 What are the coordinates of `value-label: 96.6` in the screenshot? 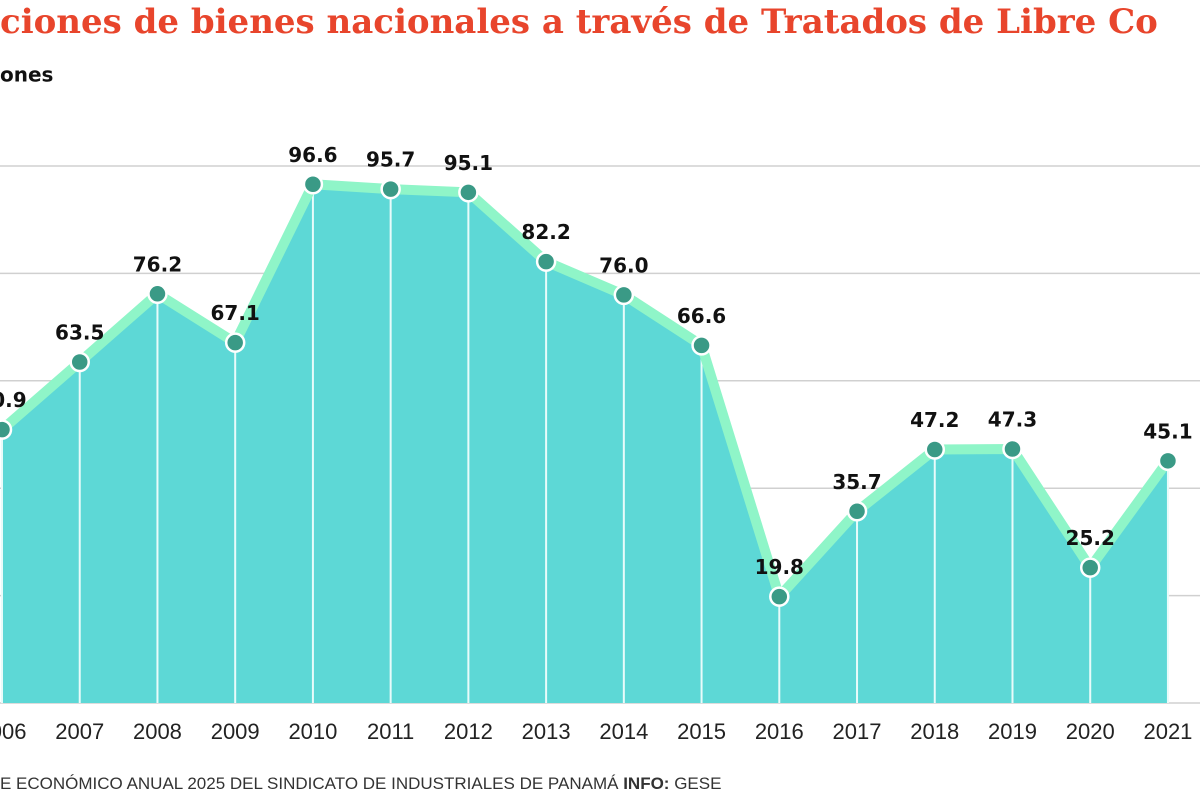 It's located at (312, 155).